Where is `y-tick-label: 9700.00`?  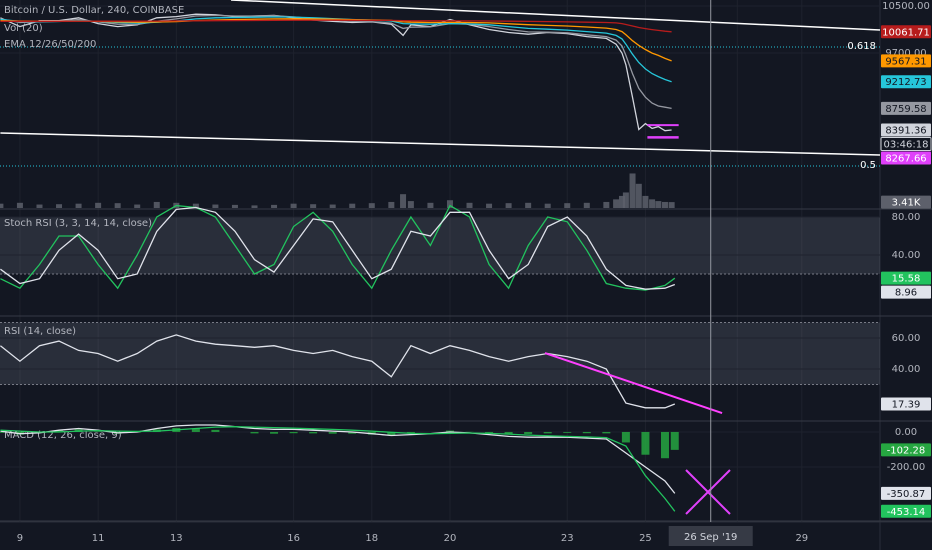
y-tick-label: 9700.00 is located at coordinates (905, 53).